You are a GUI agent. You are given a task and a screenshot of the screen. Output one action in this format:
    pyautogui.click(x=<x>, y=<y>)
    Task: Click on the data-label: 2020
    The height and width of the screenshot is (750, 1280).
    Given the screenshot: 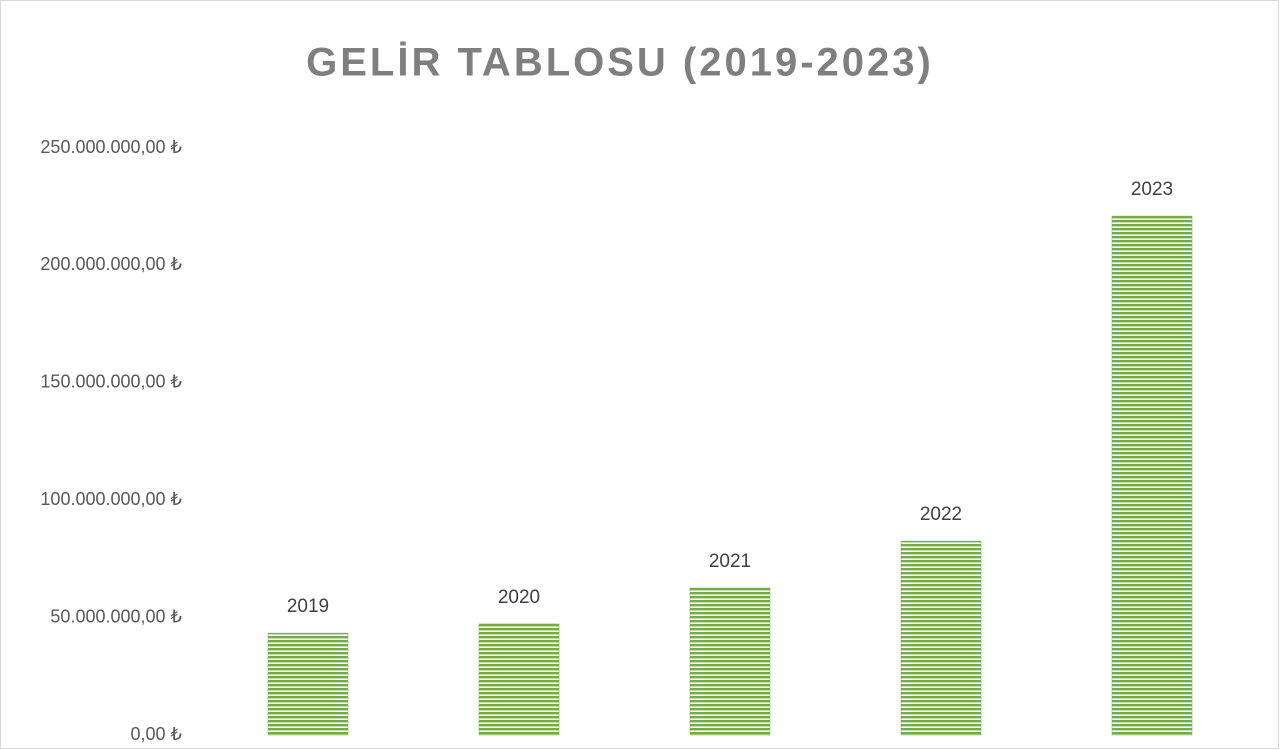 What is the action you would take?
    pyautogui.click(x=519, y=597)
    